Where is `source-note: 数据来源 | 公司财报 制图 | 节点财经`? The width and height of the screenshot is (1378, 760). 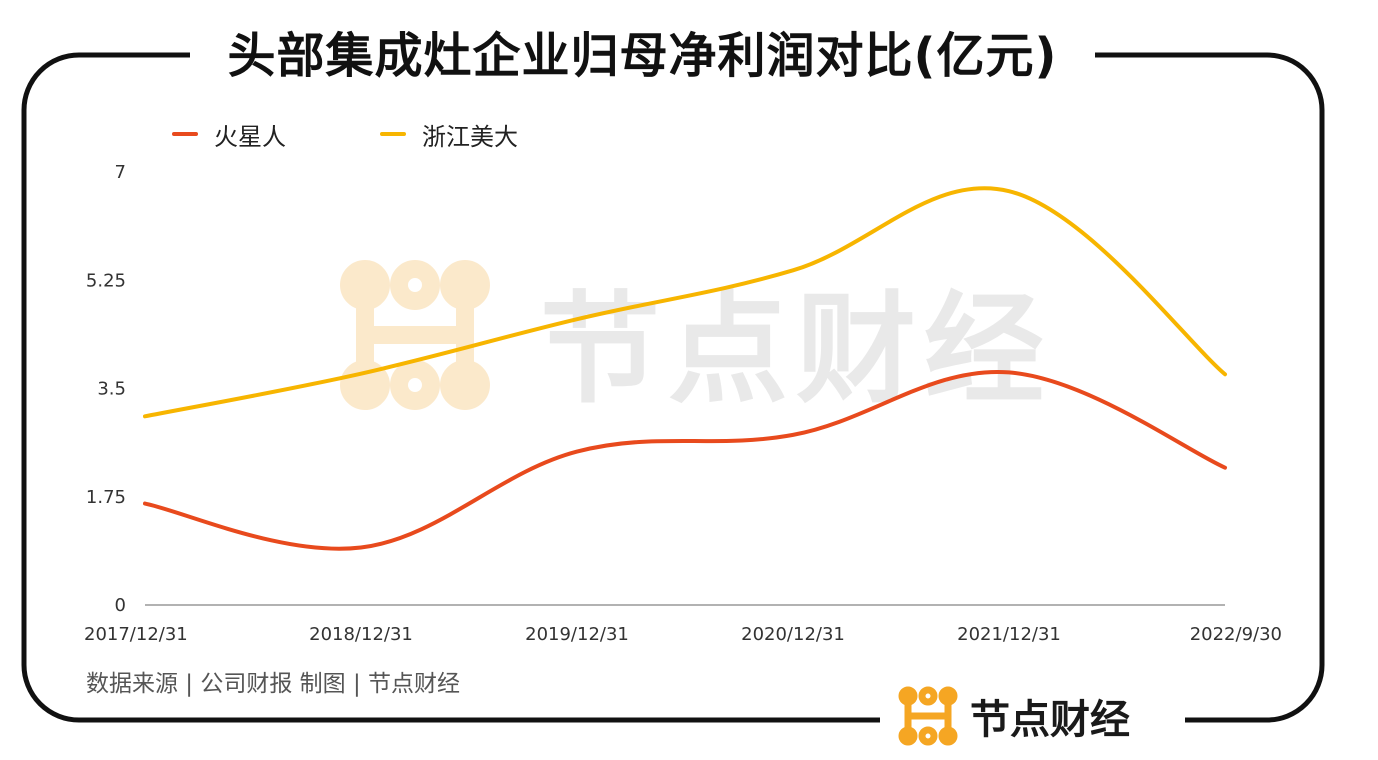 source-note: 数据来源 | 公司财报 制图 | 节点财经 is located at coordinates (273, 684).